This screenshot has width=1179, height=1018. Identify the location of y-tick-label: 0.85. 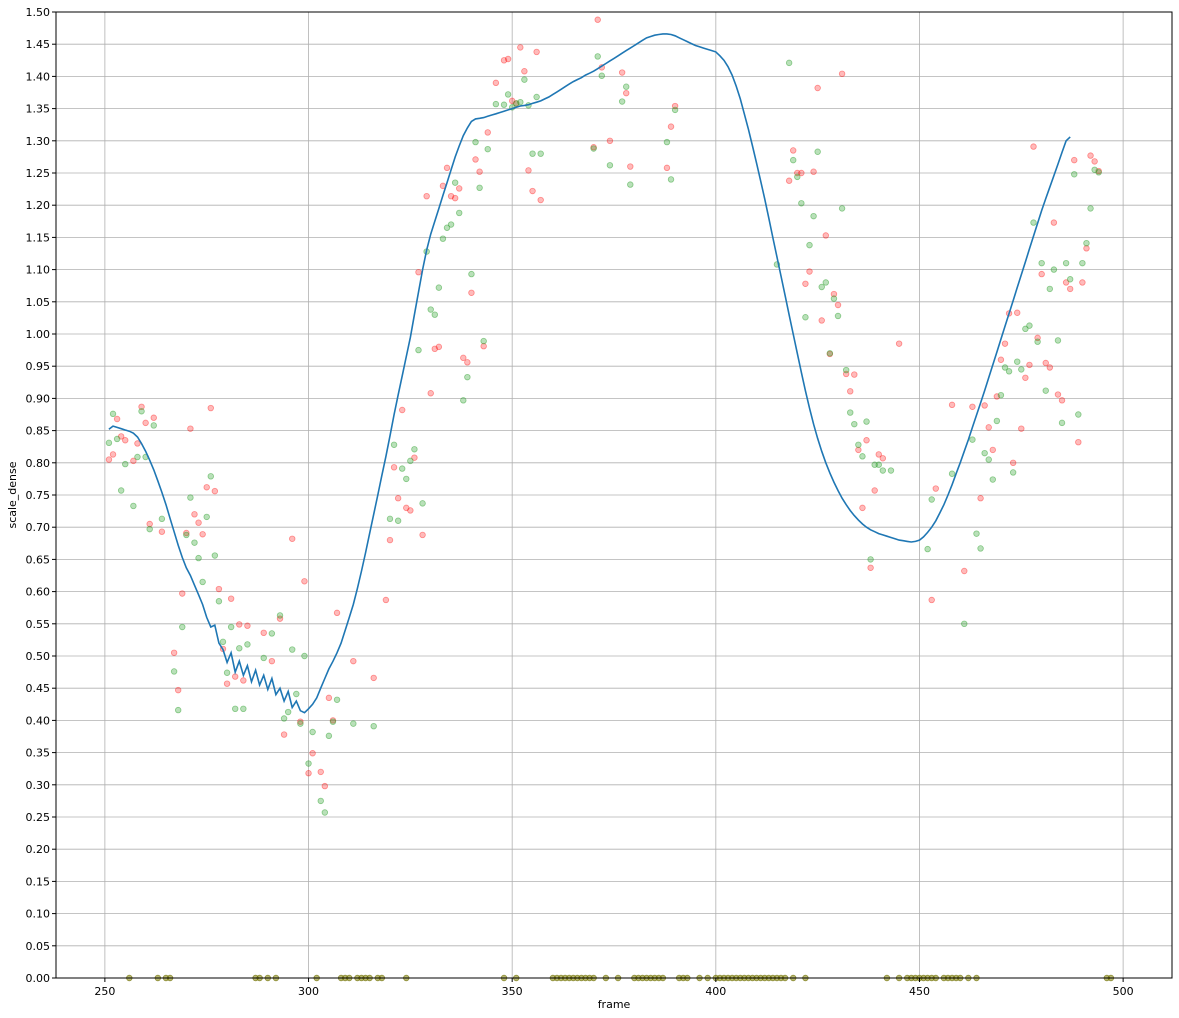
(38, 431).